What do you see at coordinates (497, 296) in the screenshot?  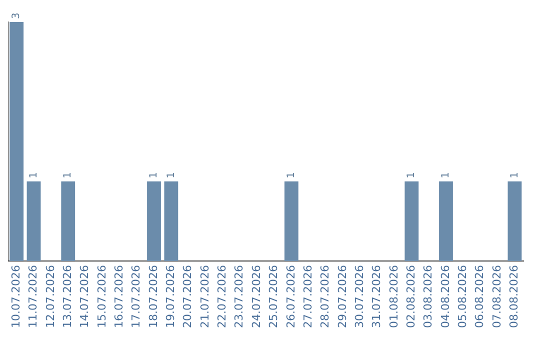 I see `x-tick-label: 07.08.2026` at bounding box center [497, 296].